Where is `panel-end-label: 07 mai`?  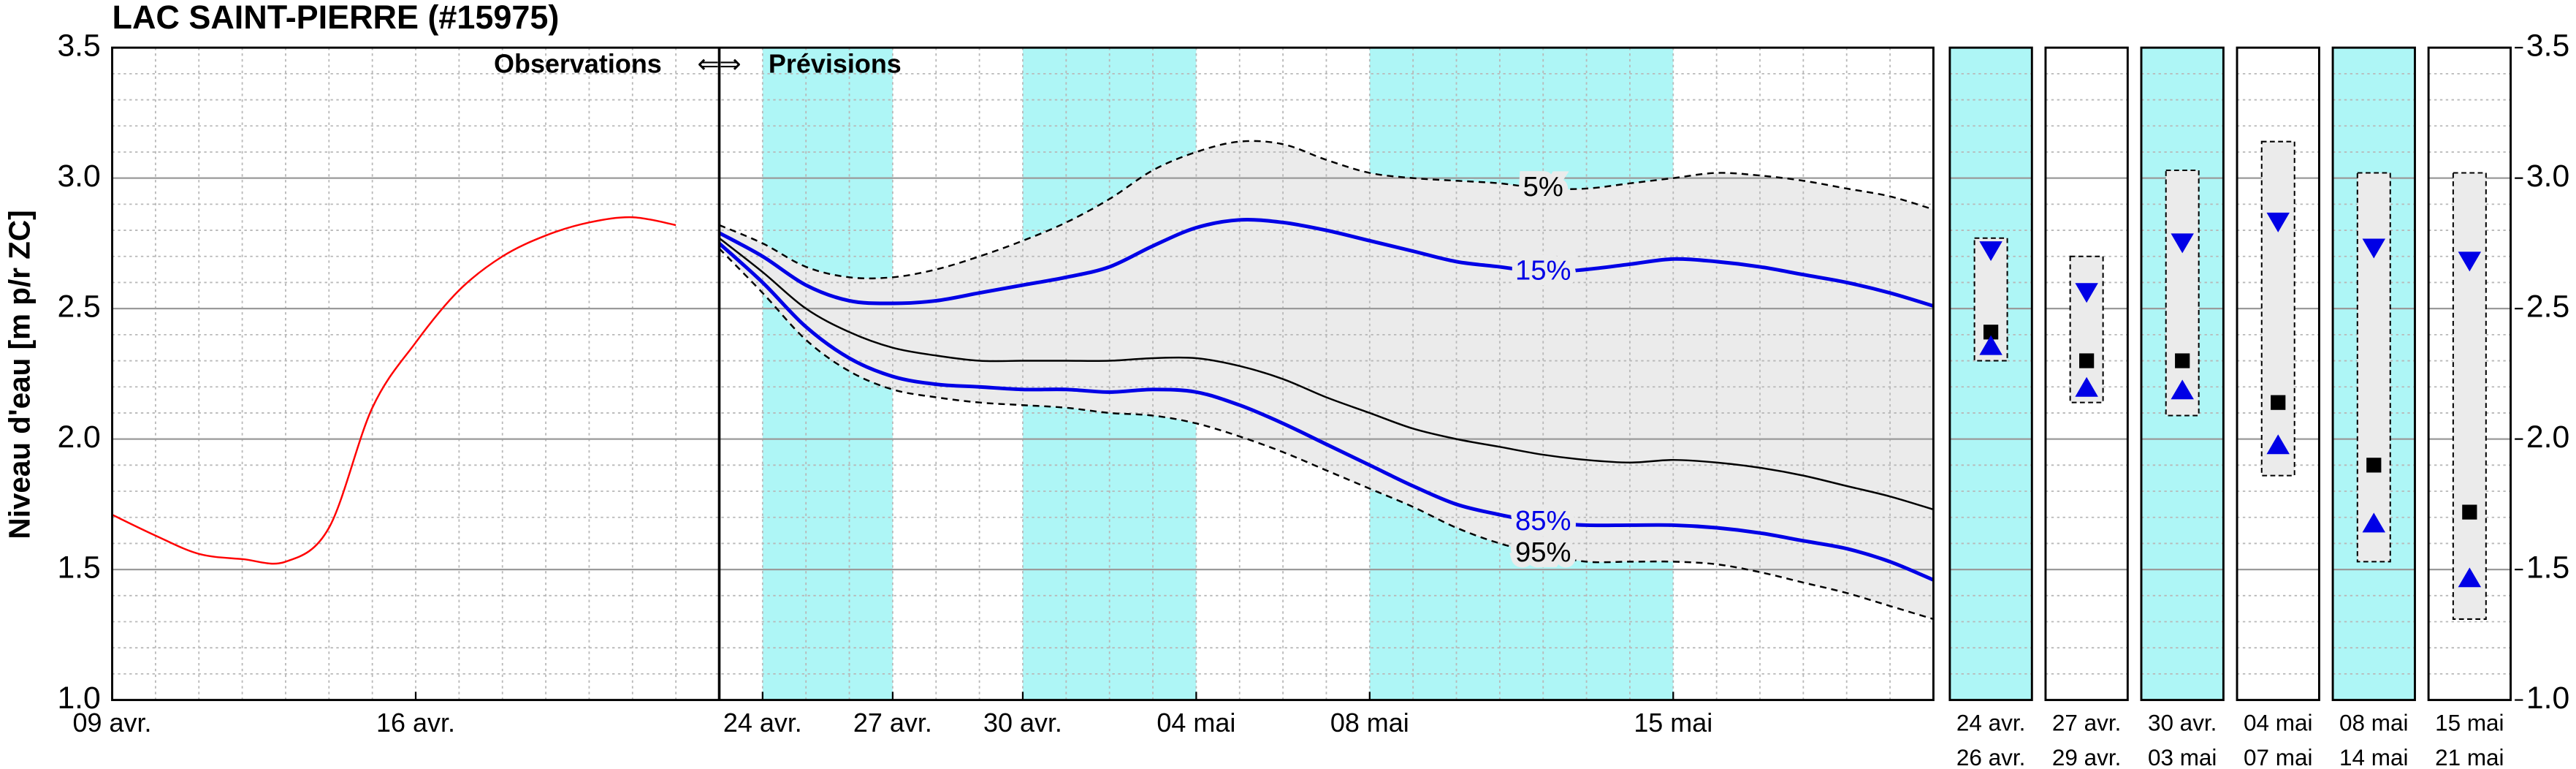
panel-end-label: 07 mai is located at coordinates (2278, 757).